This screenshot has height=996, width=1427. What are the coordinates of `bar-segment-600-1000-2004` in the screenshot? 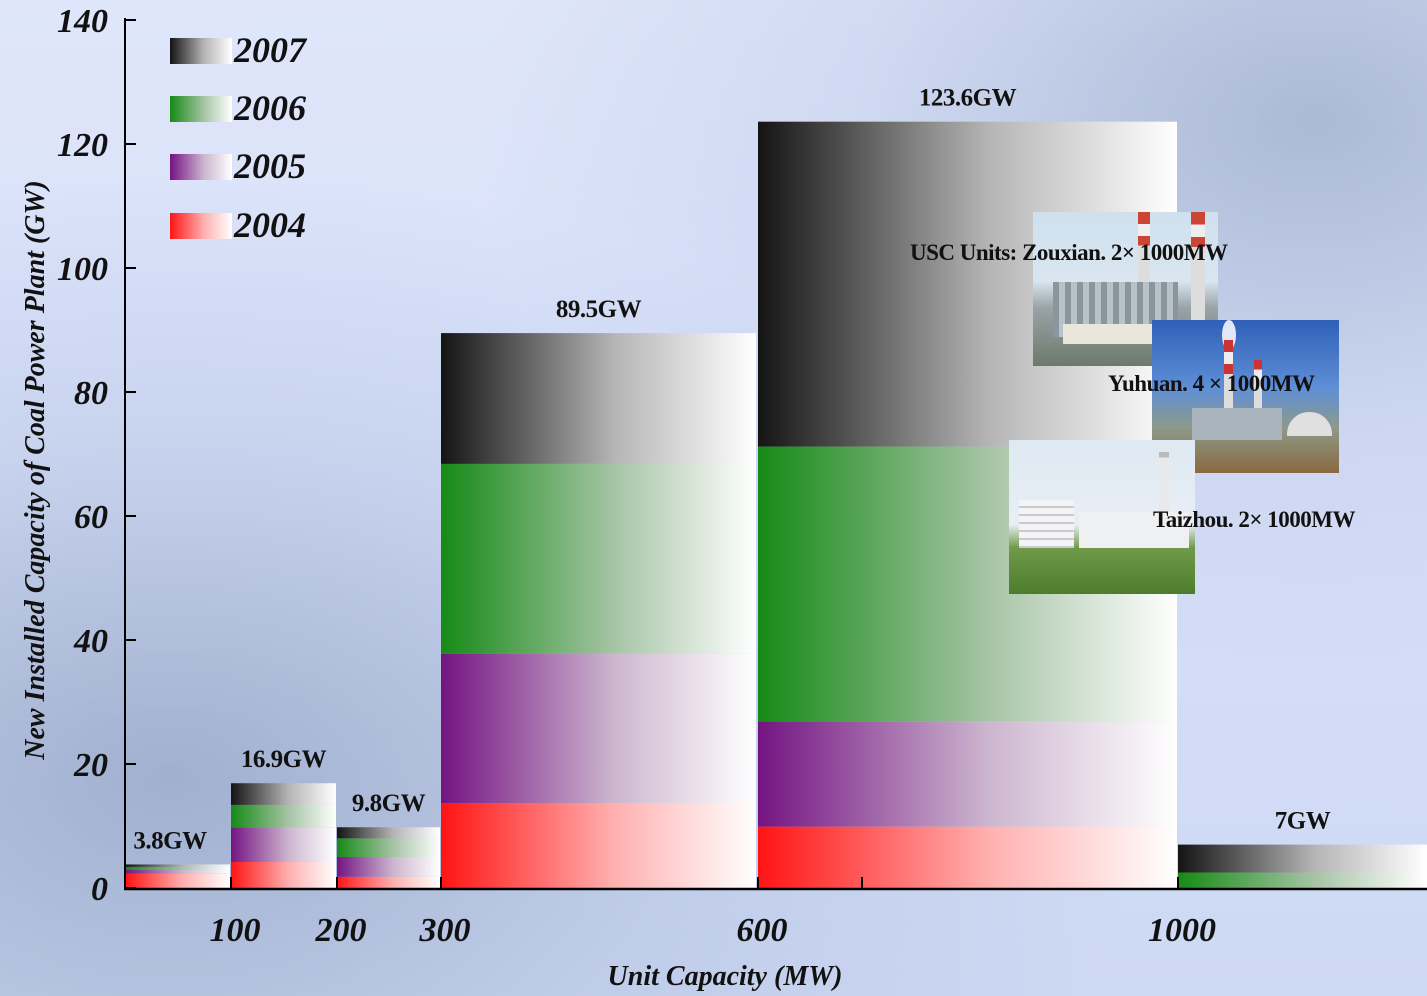 It's located at (967, 857).